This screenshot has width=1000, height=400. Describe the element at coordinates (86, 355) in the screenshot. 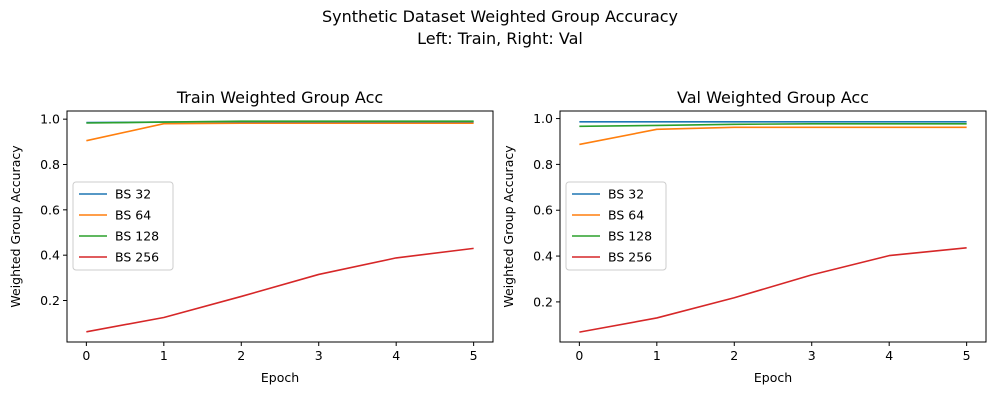

I see `train-x-tick-label: 0` at that location.